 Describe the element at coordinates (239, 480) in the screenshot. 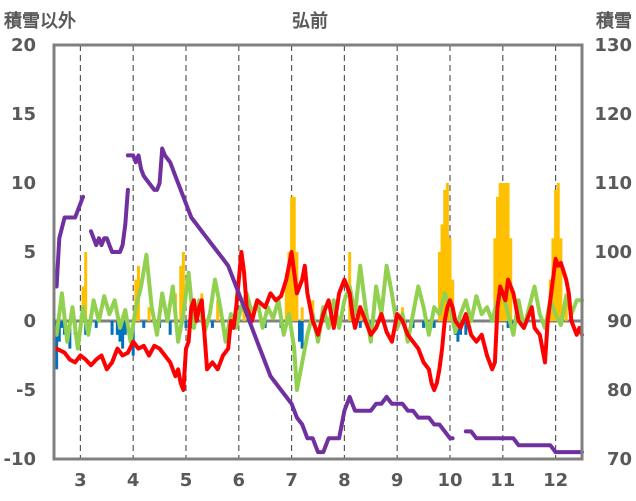

I see `x-tick-label: 6` at that location.